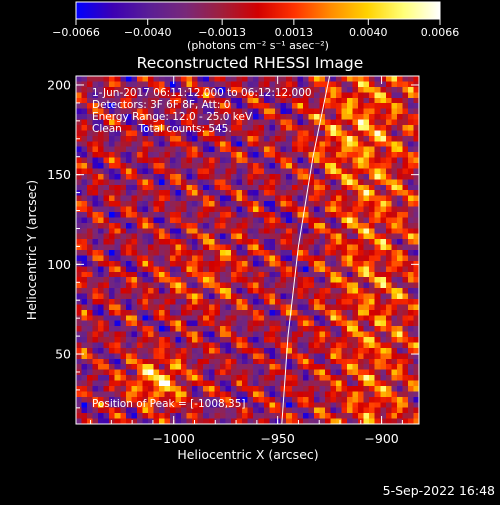  What do you see at coordinates (440, 32) in the screenshot?
I see `colorbar-tick-label: 0.0066` at bounding box center [440, 32].